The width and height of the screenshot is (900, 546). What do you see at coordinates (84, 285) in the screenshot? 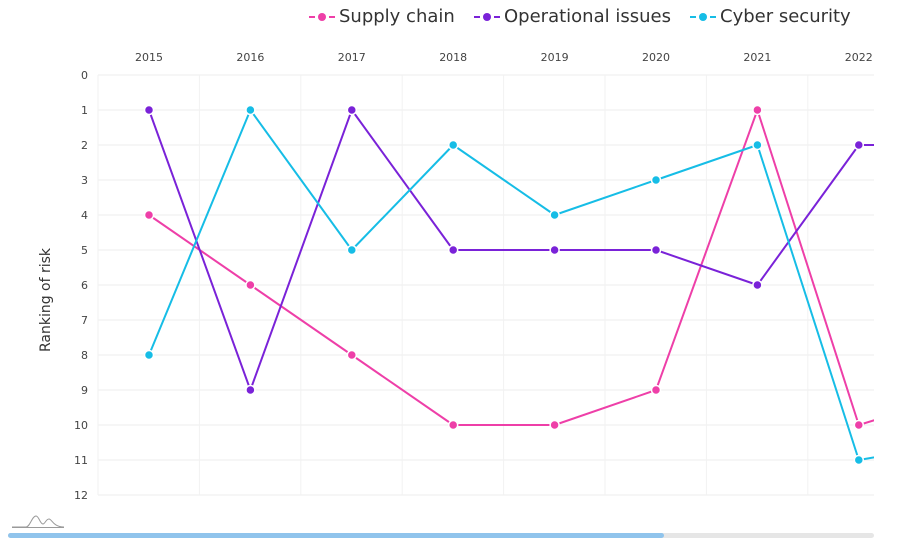
I see `y-tick-label: 6` at bounding box center [84, 285].